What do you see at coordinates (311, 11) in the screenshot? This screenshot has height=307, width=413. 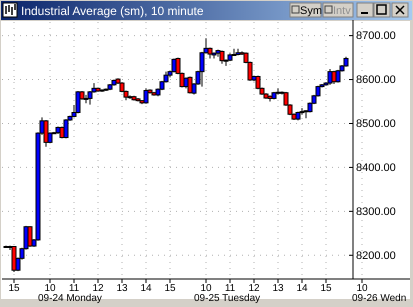 I see `text: Sym` at bounding box center [311, 11].